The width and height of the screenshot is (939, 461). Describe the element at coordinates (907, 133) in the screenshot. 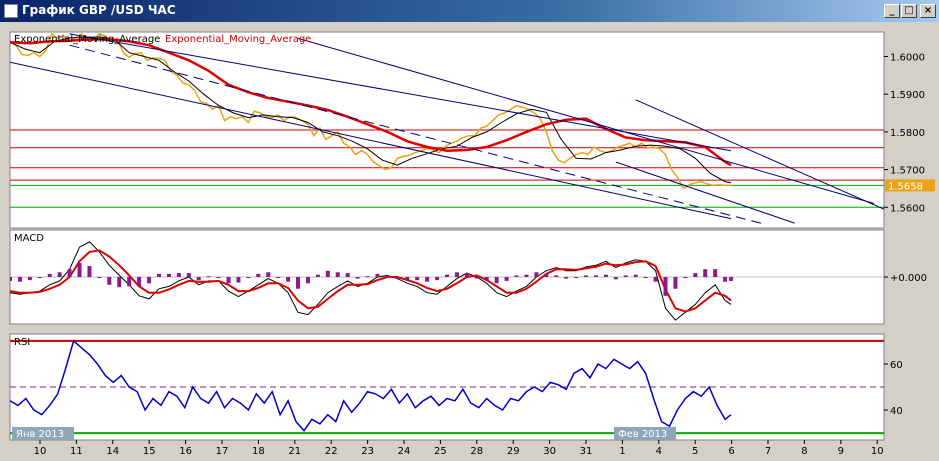

I see `y-tick-label: 1.5800` at that location.